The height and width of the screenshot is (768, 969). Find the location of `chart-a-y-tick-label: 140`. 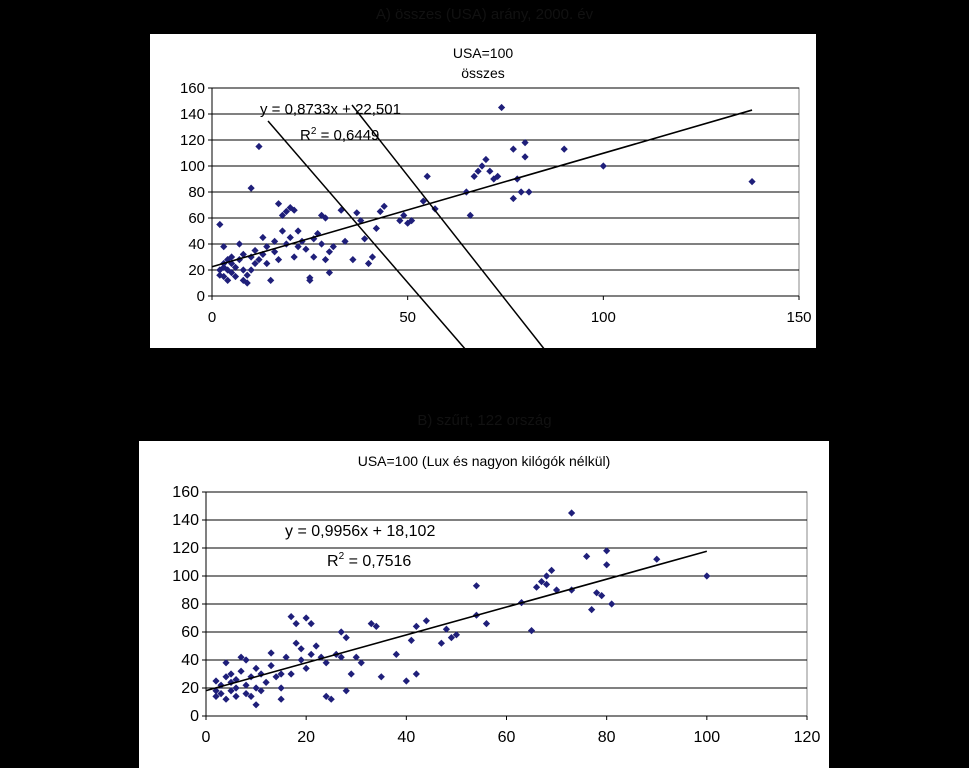

chart-a-y-tick-label: 140 is located at coordinates (192, 114).